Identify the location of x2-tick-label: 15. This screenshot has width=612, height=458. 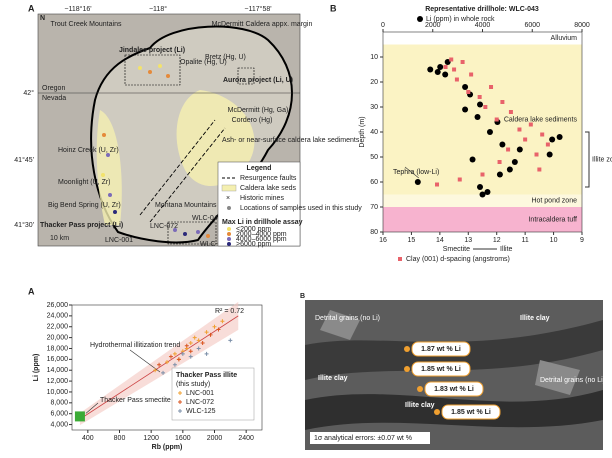
(412, 240).